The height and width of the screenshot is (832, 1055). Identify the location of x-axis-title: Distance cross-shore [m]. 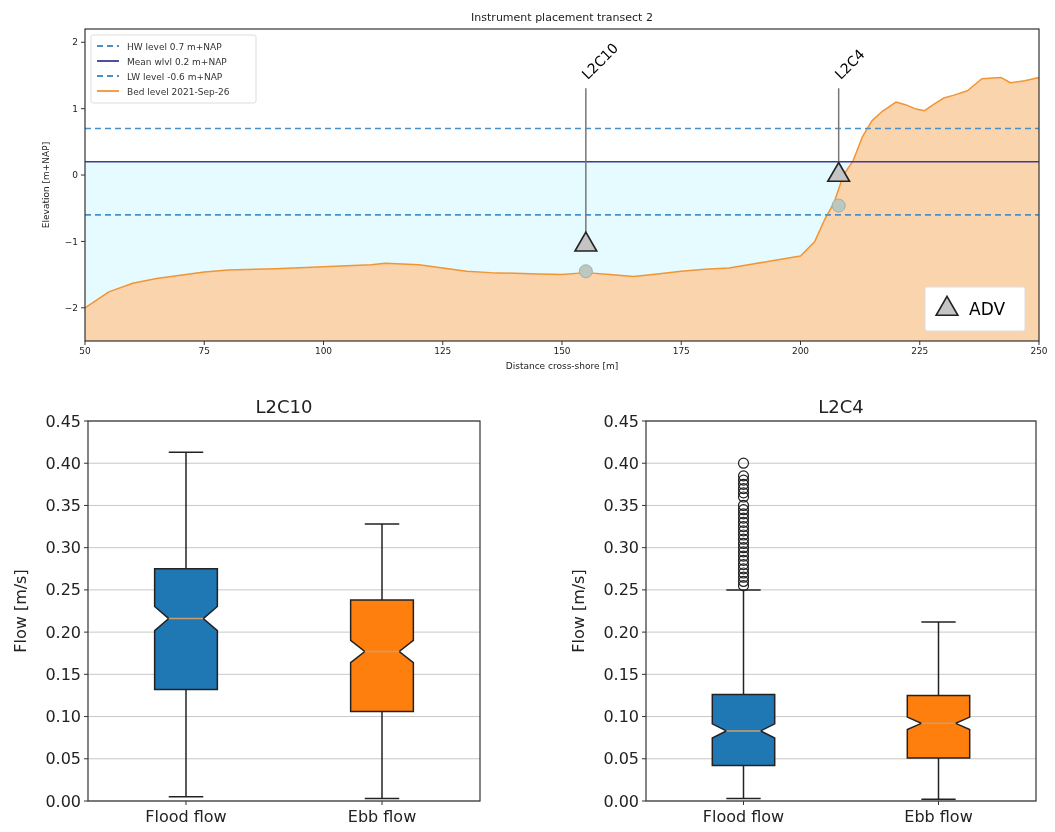
(562, 366).